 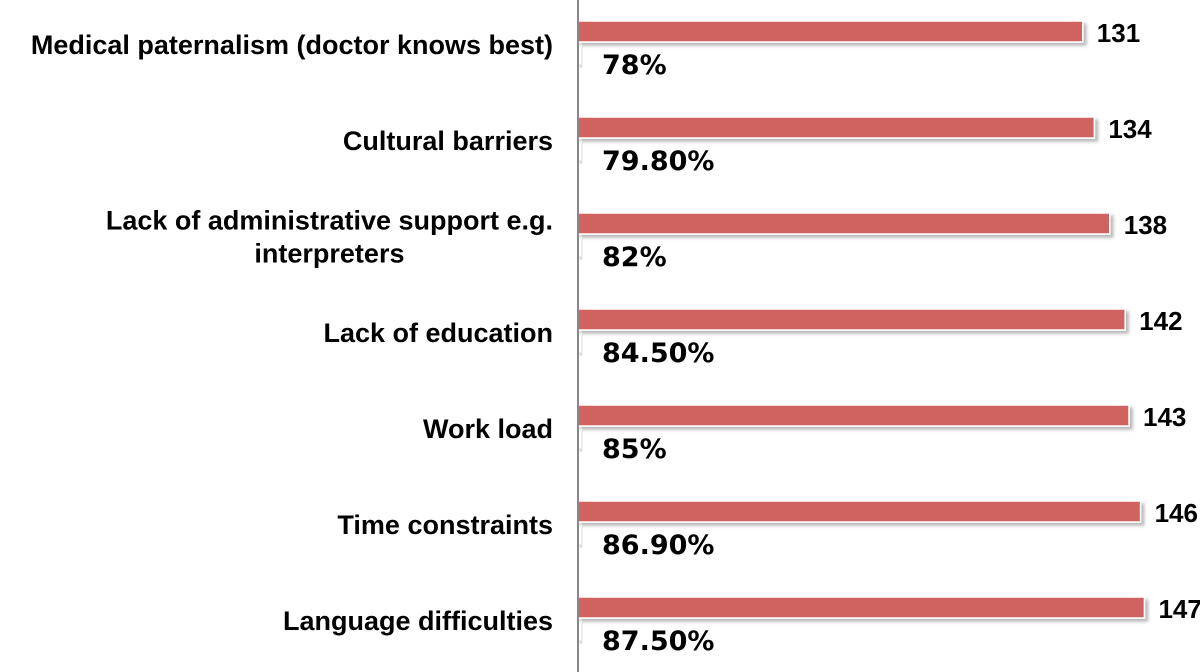 I want to click on data-label-count: 147, so click(x=1179, y=609).